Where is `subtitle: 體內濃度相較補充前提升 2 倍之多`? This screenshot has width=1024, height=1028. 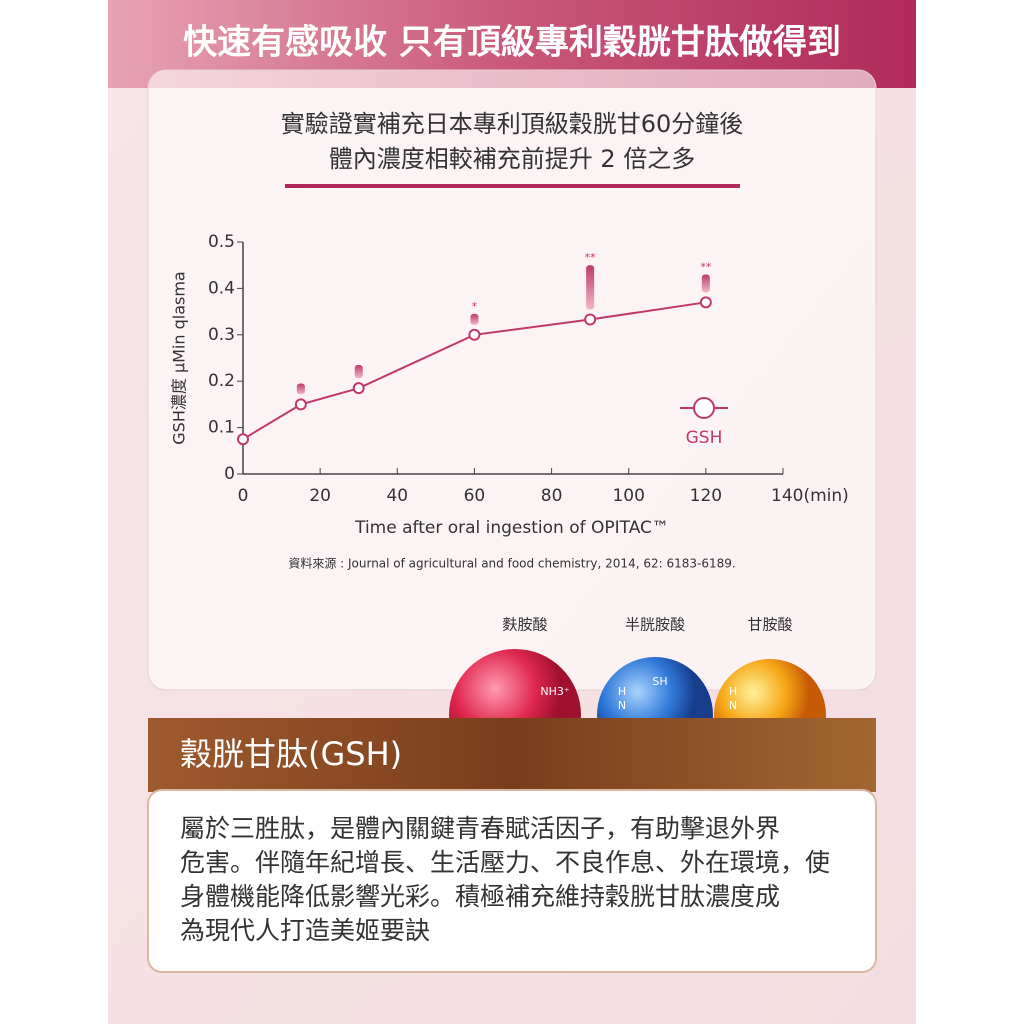 subtitle: 體內濃度相較補充前提升 2 倍之多 is located at coordinates (512, 159).